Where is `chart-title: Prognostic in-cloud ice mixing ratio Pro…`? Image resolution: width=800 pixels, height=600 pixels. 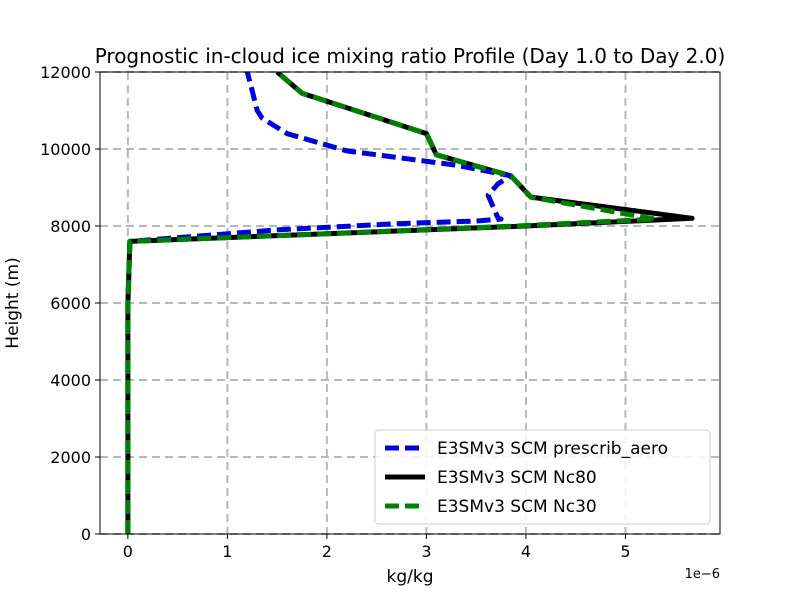 chart-title: Prognostic in-cloud ice mixing ratio Pro… is located at coordinates (410, 56).